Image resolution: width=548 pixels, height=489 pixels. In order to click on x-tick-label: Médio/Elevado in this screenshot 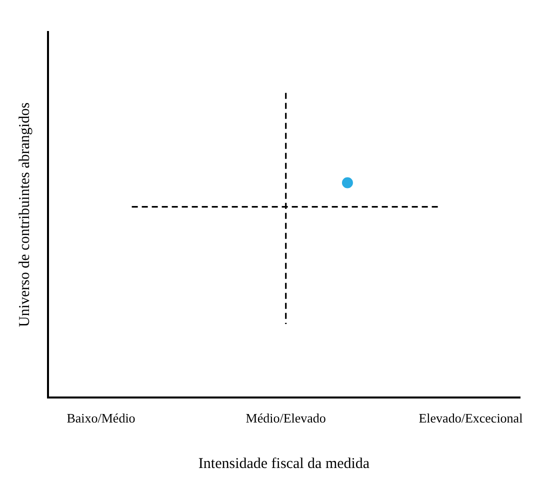, I will do `click(286, 418)`.